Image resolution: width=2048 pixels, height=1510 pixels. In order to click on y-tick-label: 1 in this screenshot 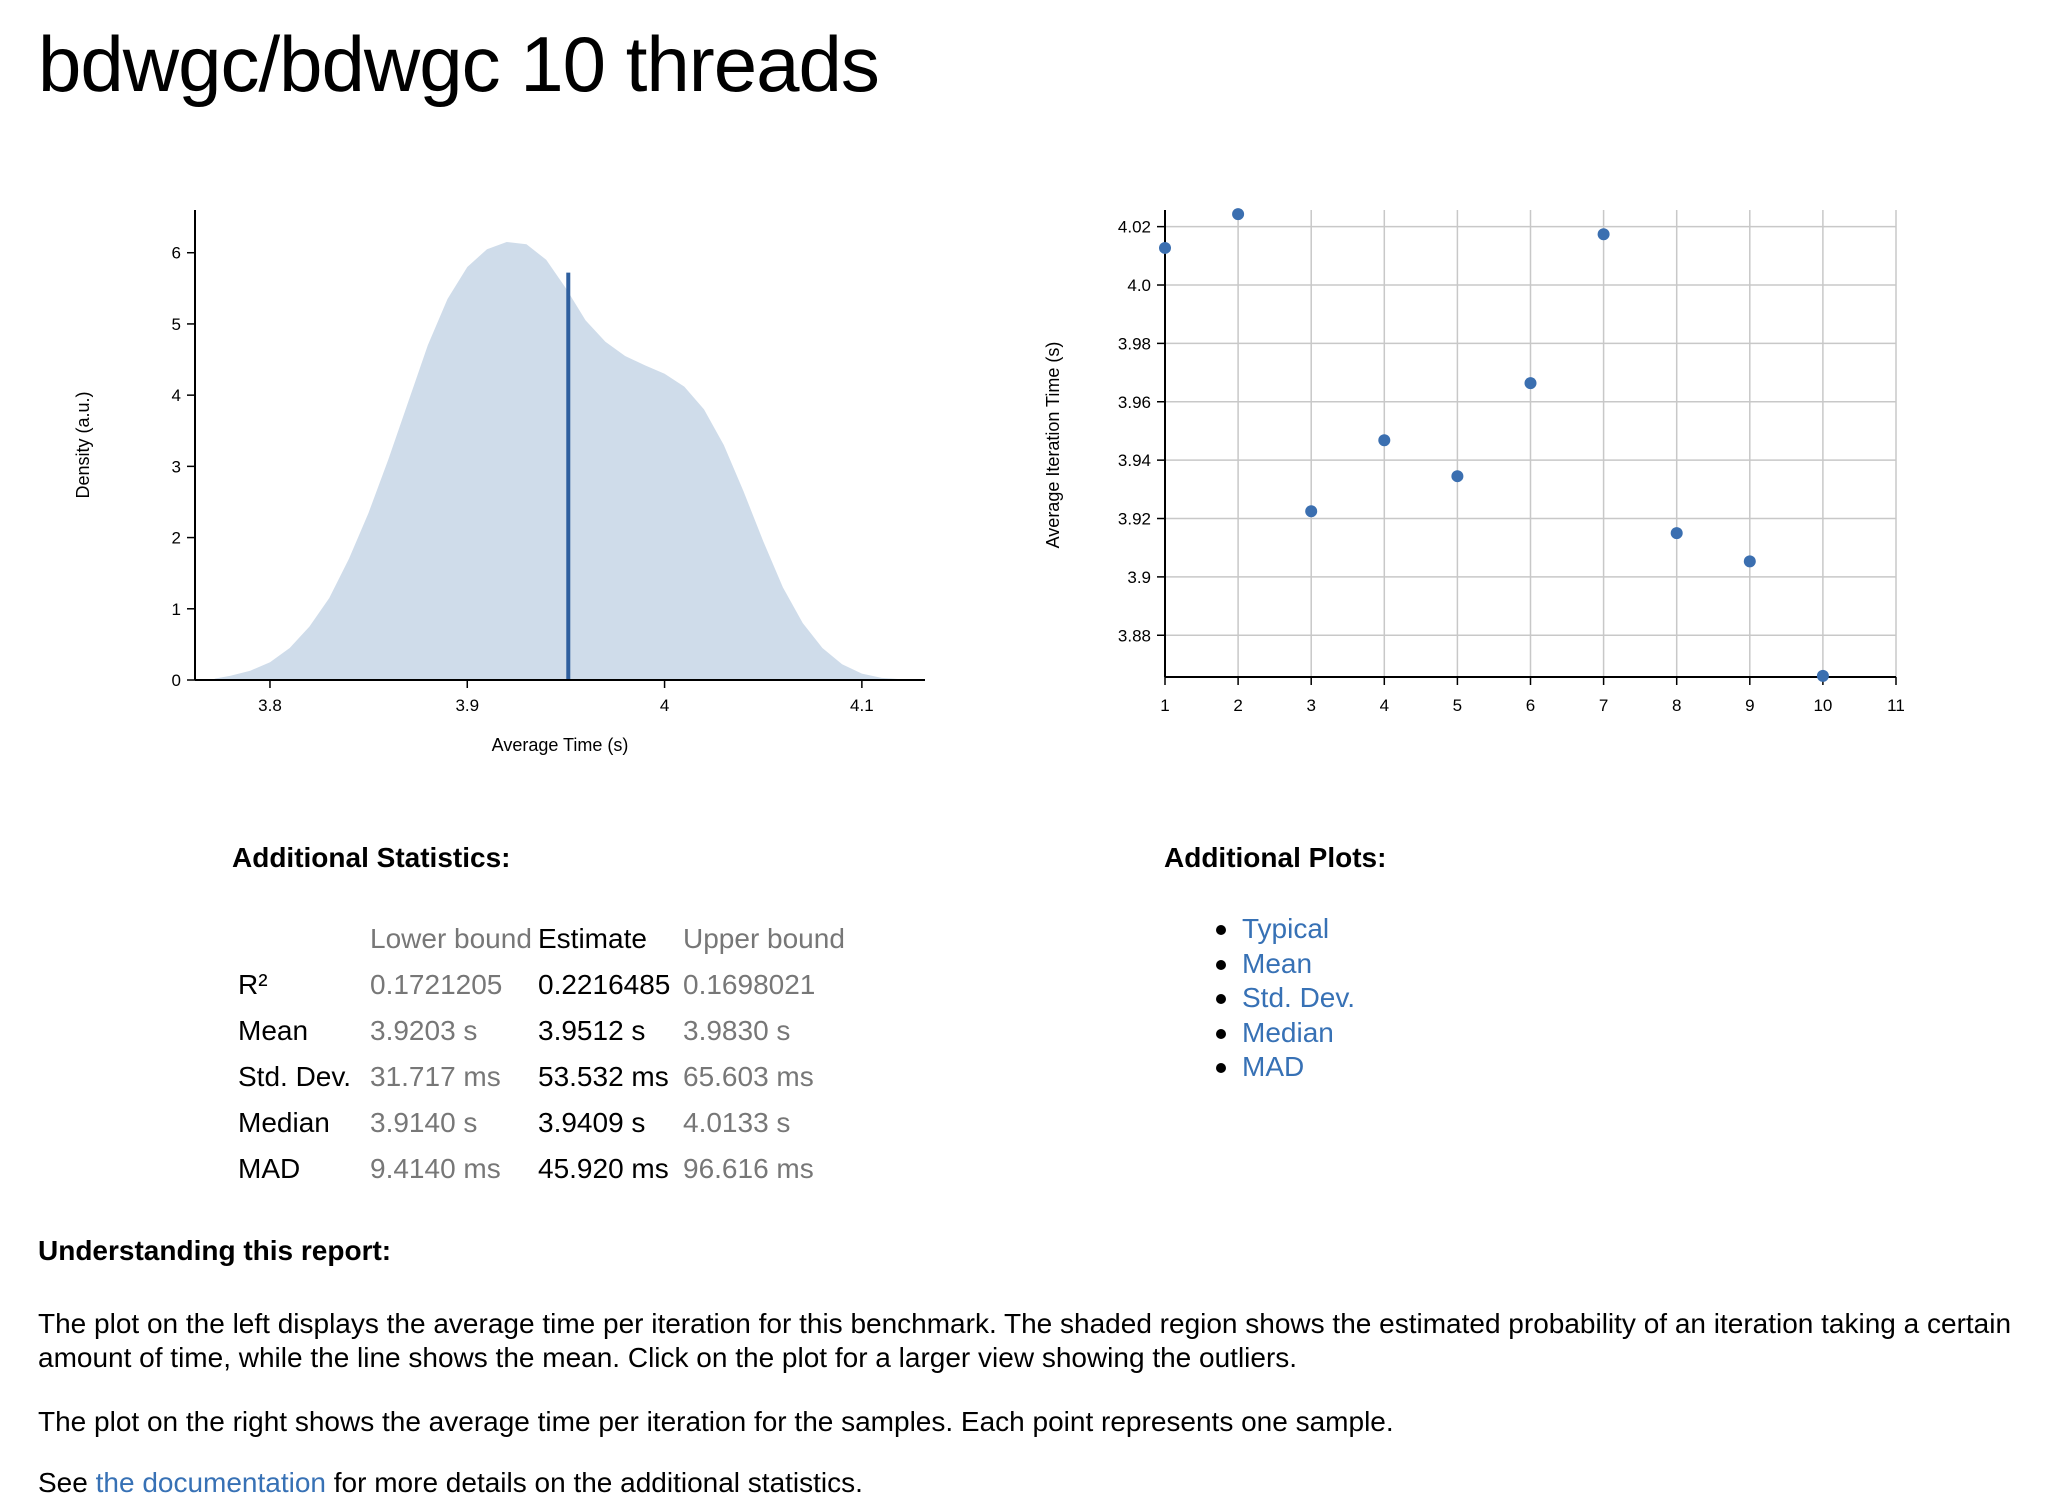, I will do `click(176, 609)`.